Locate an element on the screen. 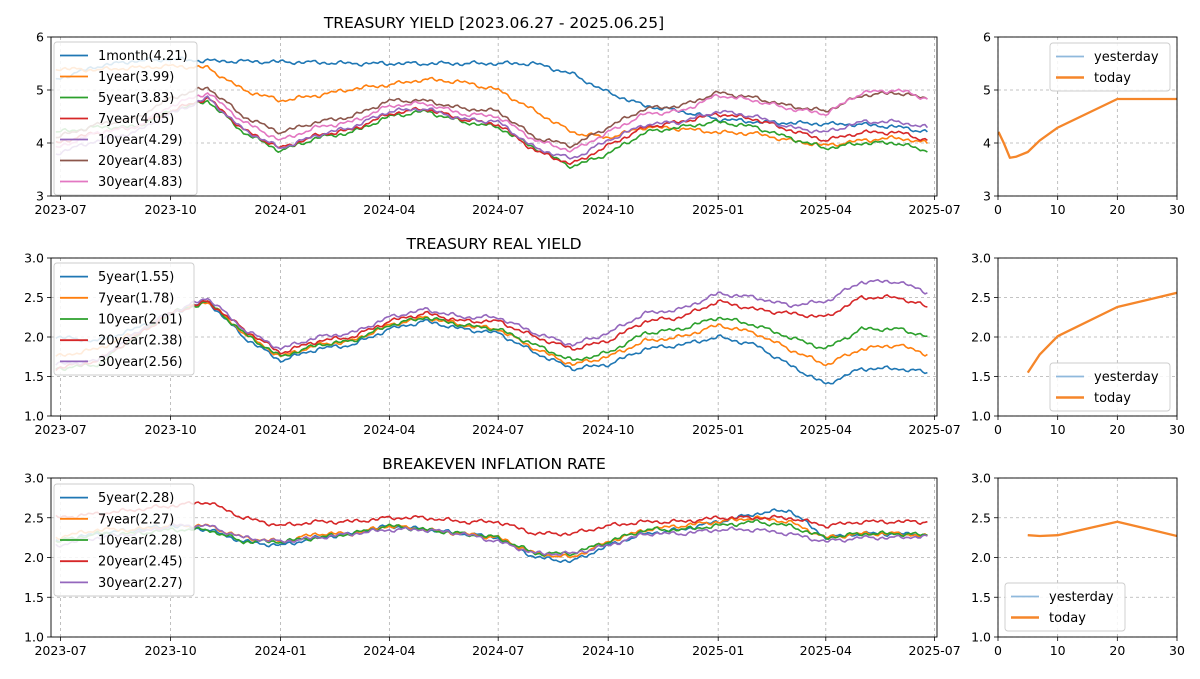 The width and height of the screenshot is (1200, 679). legend-label: 5year(1.55) is located at coordinates (136, 277).